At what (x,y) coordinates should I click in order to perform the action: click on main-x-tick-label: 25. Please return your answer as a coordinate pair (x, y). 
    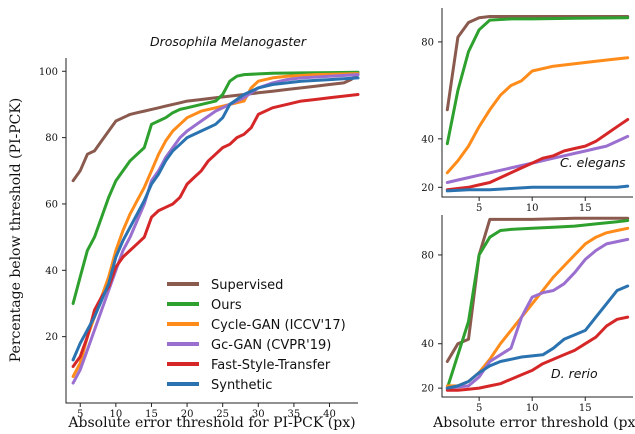
    Looking at the image, I should click on (222, 414).